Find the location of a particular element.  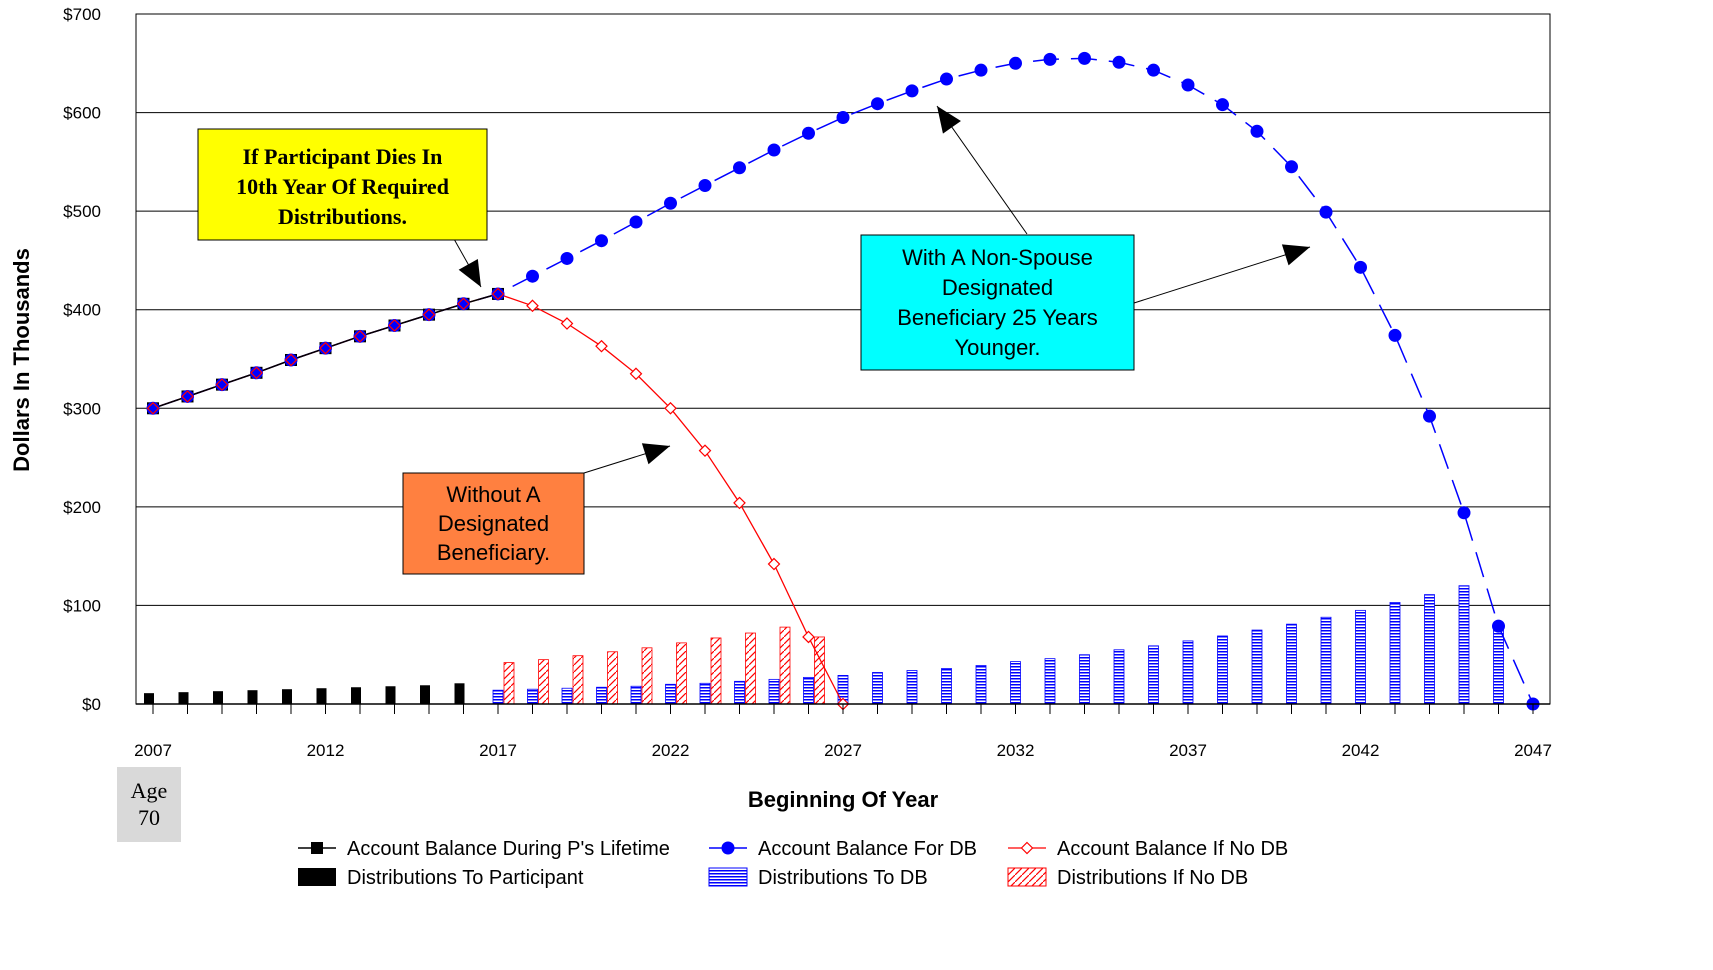

legend-label: Account Balance For DB is located at coordinates (867, 849).